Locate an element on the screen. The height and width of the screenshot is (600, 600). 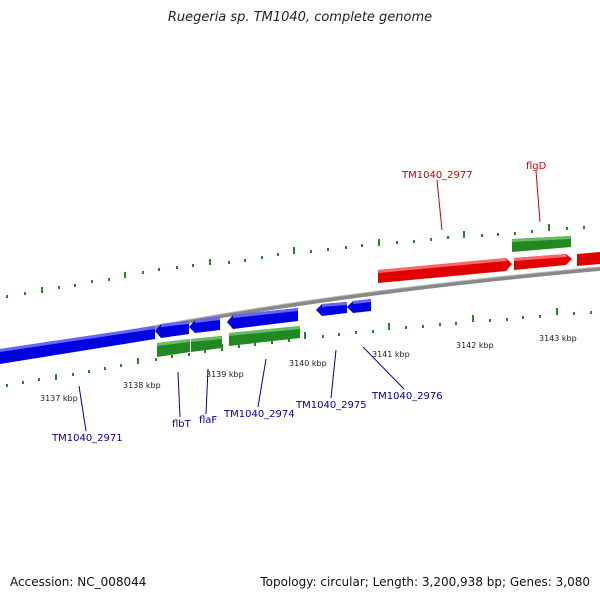
gene-label-tm1040-2976: TM1040_2976 is located at coordinates (407, 396).